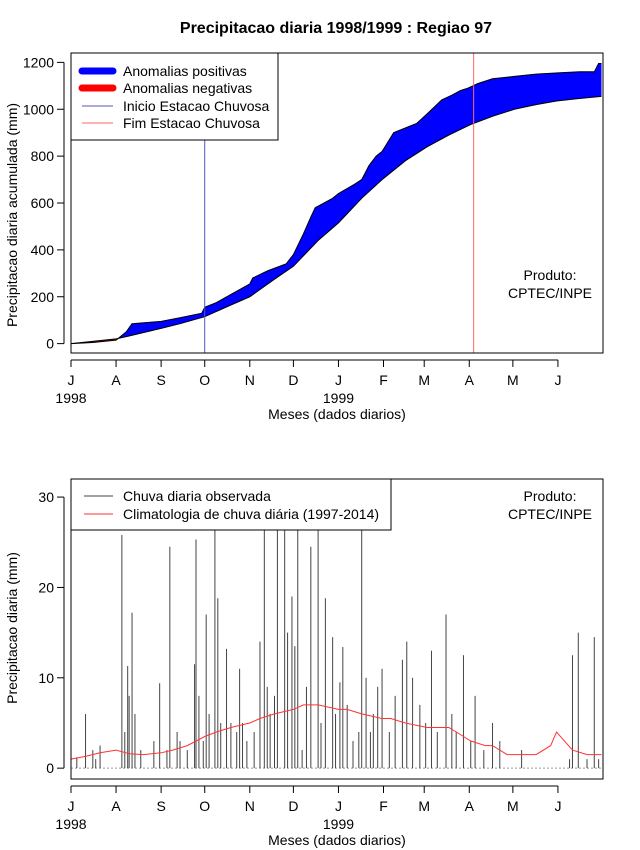  Describe the element at coordinates (46, 497) in the screenshot. I see `bottom-y-tick-label: 30` at that location.